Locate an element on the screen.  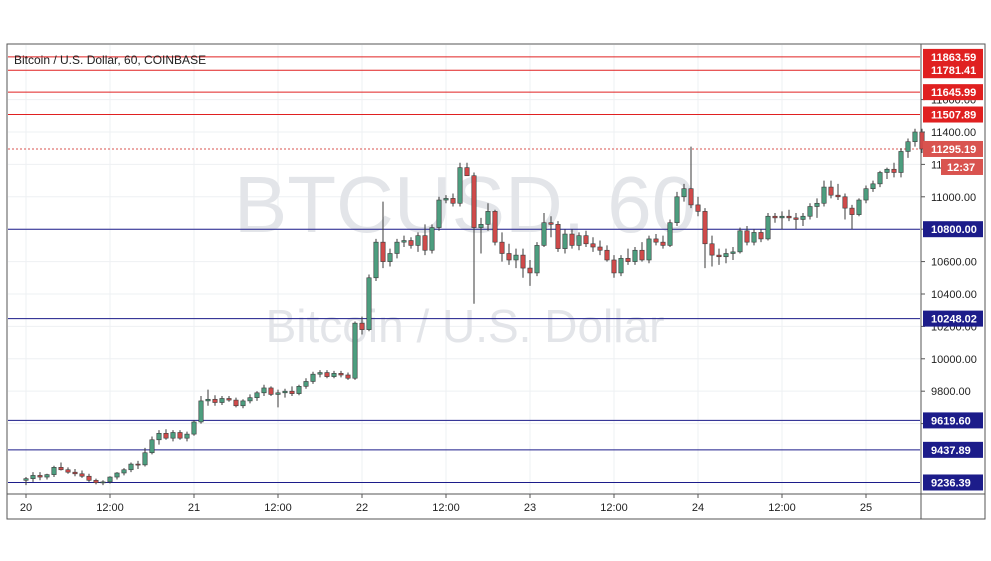
level-label: 9236.39 is located at coordinates (951, 483).